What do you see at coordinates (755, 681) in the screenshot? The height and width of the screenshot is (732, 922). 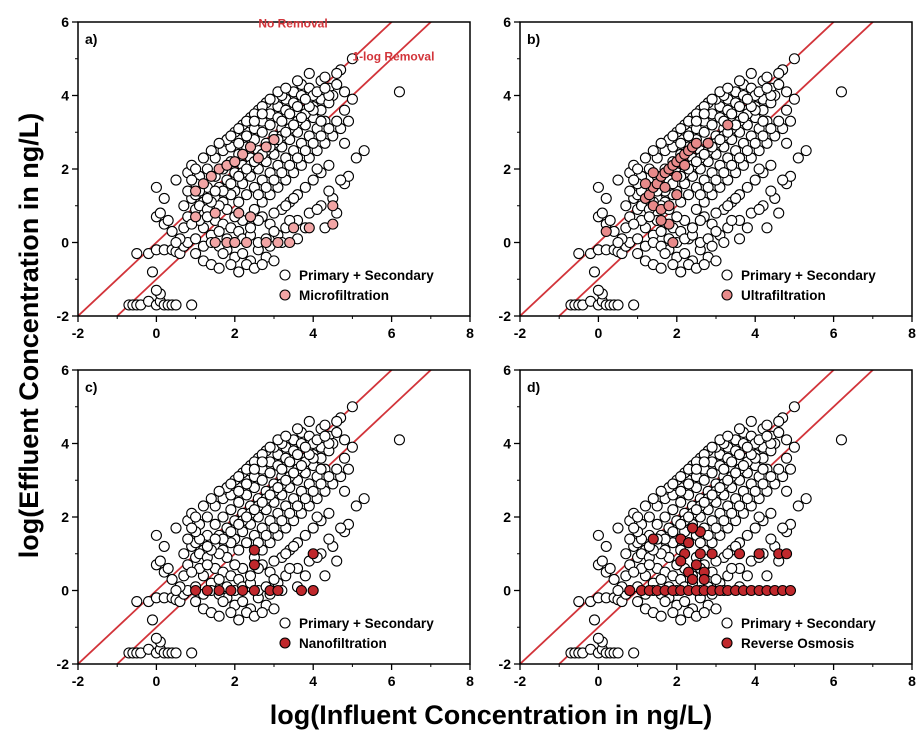 I see `x-tick-label: 4` at bounding box center [755, 681].